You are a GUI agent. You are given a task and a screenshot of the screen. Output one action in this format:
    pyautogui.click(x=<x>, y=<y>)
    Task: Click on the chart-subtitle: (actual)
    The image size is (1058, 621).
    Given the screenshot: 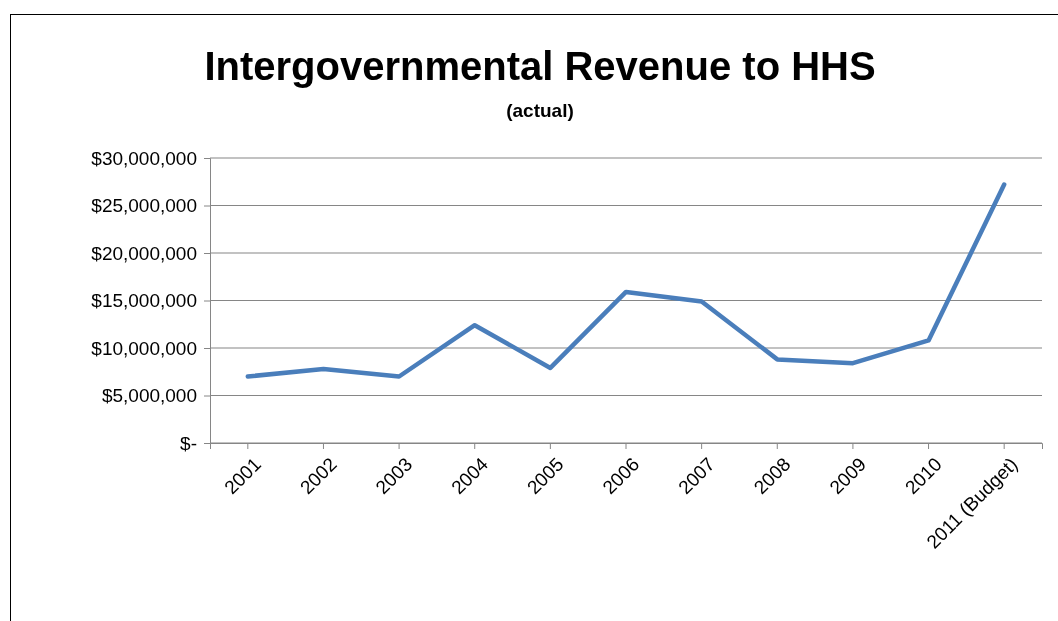 What is the action you would take?
    pyautogui.click(x=540, y=110)
    